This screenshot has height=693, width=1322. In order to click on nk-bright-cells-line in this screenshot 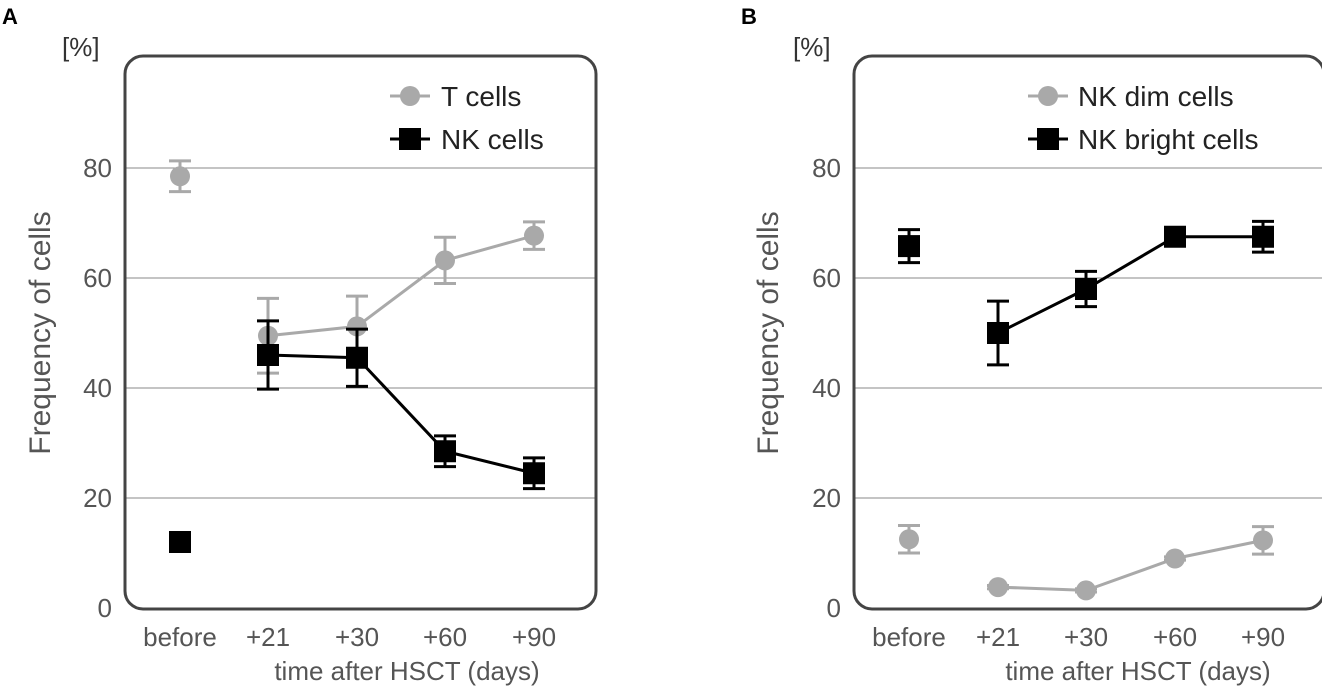, I will do `click(1130, 285)`.